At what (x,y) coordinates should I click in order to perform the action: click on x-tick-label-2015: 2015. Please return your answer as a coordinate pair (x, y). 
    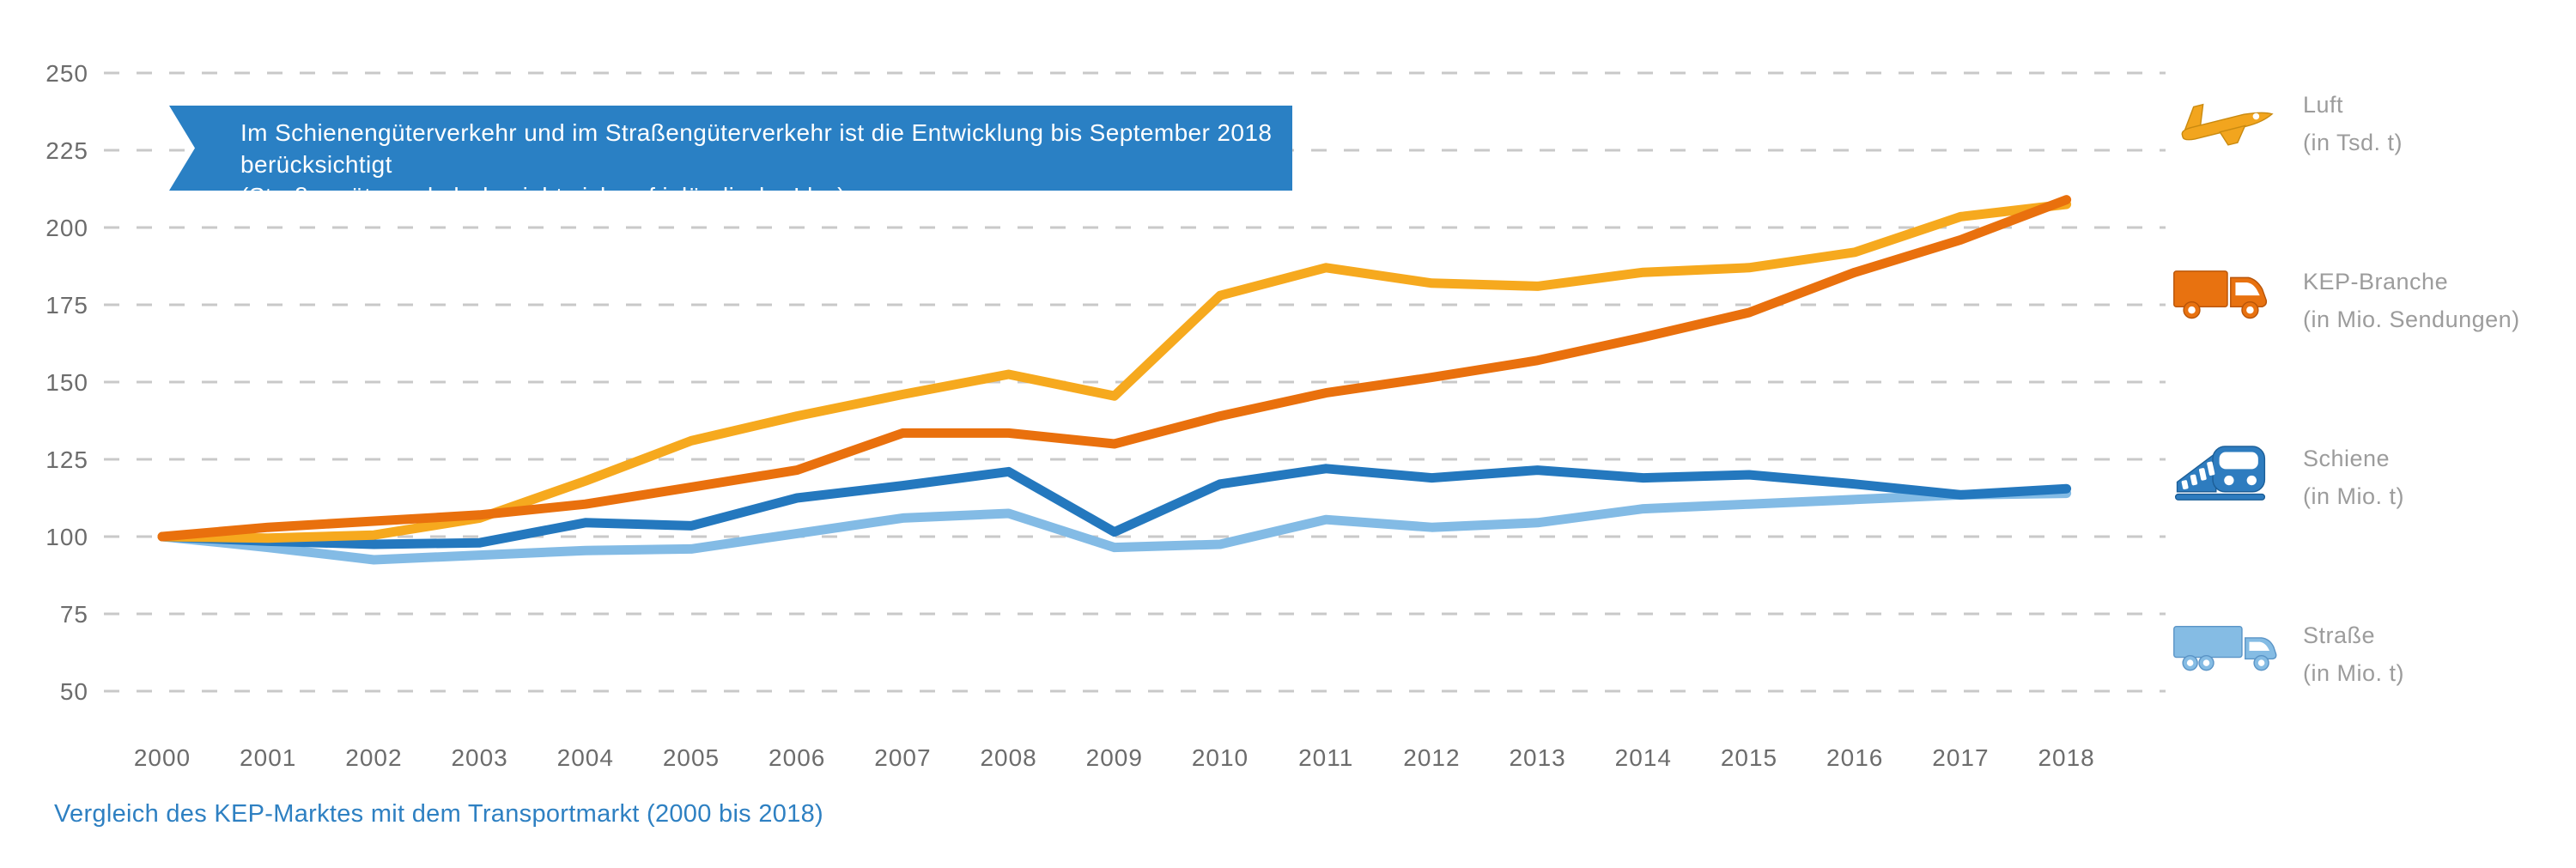
    Looking at the image, I should click on (1749, 757).